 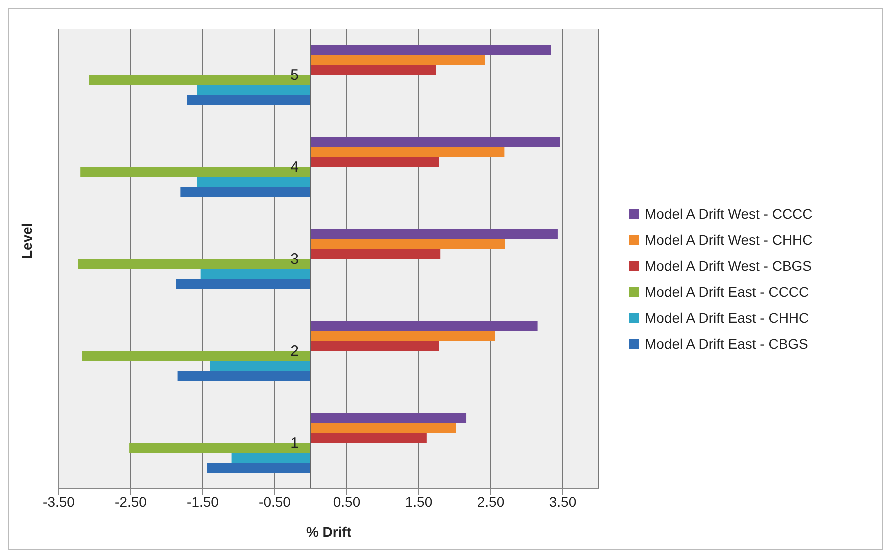 I want to click on legend-label: Model A Drift East - CBGS, so click(x=726, y=344).